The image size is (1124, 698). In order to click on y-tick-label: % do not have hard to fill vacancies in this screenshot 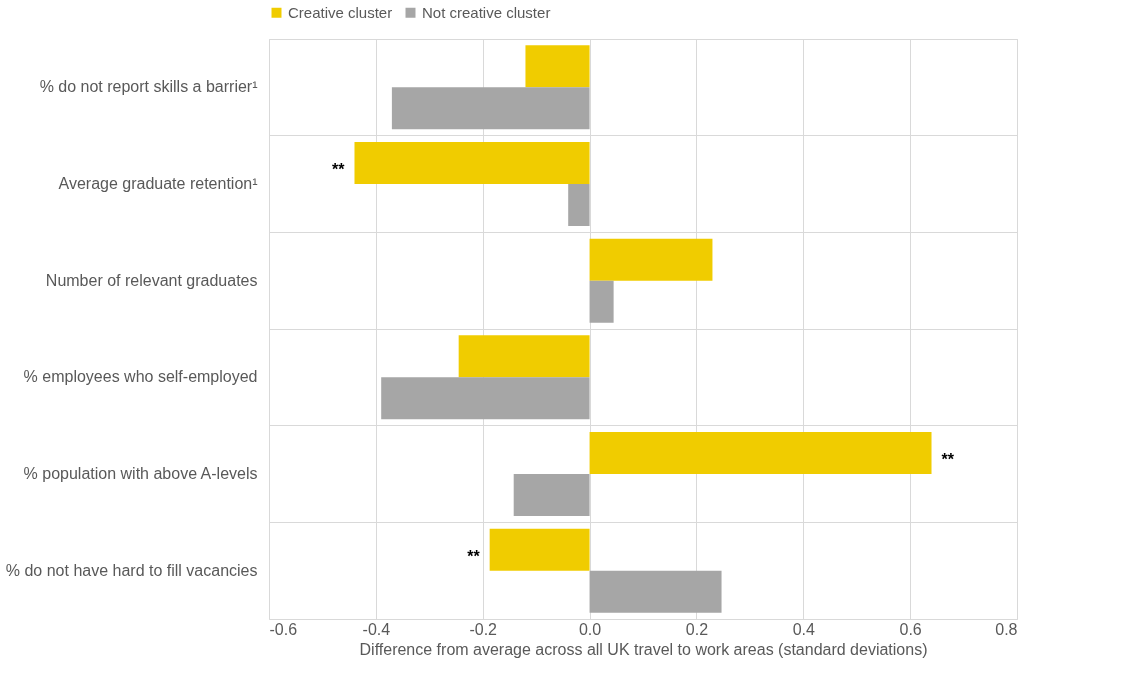, I will do `click(131, 570)`.